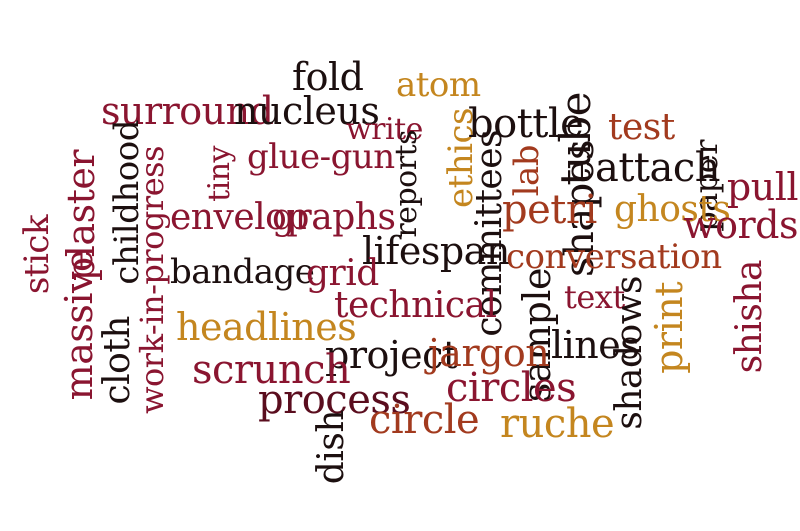 The image size is (800, 531). What do you see at coordinates (342, 273) in the screenshot?
I see `word-grid: grid` at bounding box center [342, 273].